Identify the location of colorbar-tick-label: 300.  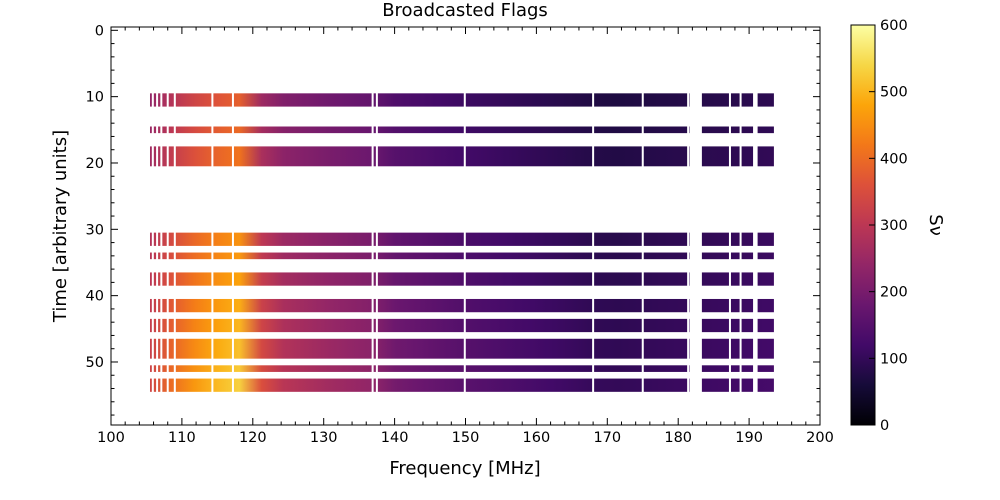
(894, 226).